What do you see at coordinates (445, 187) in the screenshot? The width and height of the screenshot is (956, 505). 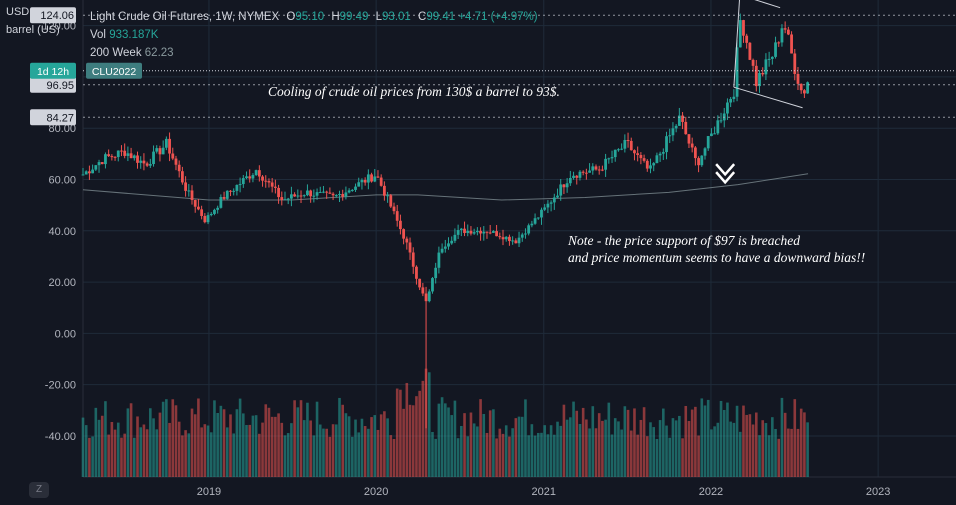 I see `ma-200-line` at bounding box center [445, 187].